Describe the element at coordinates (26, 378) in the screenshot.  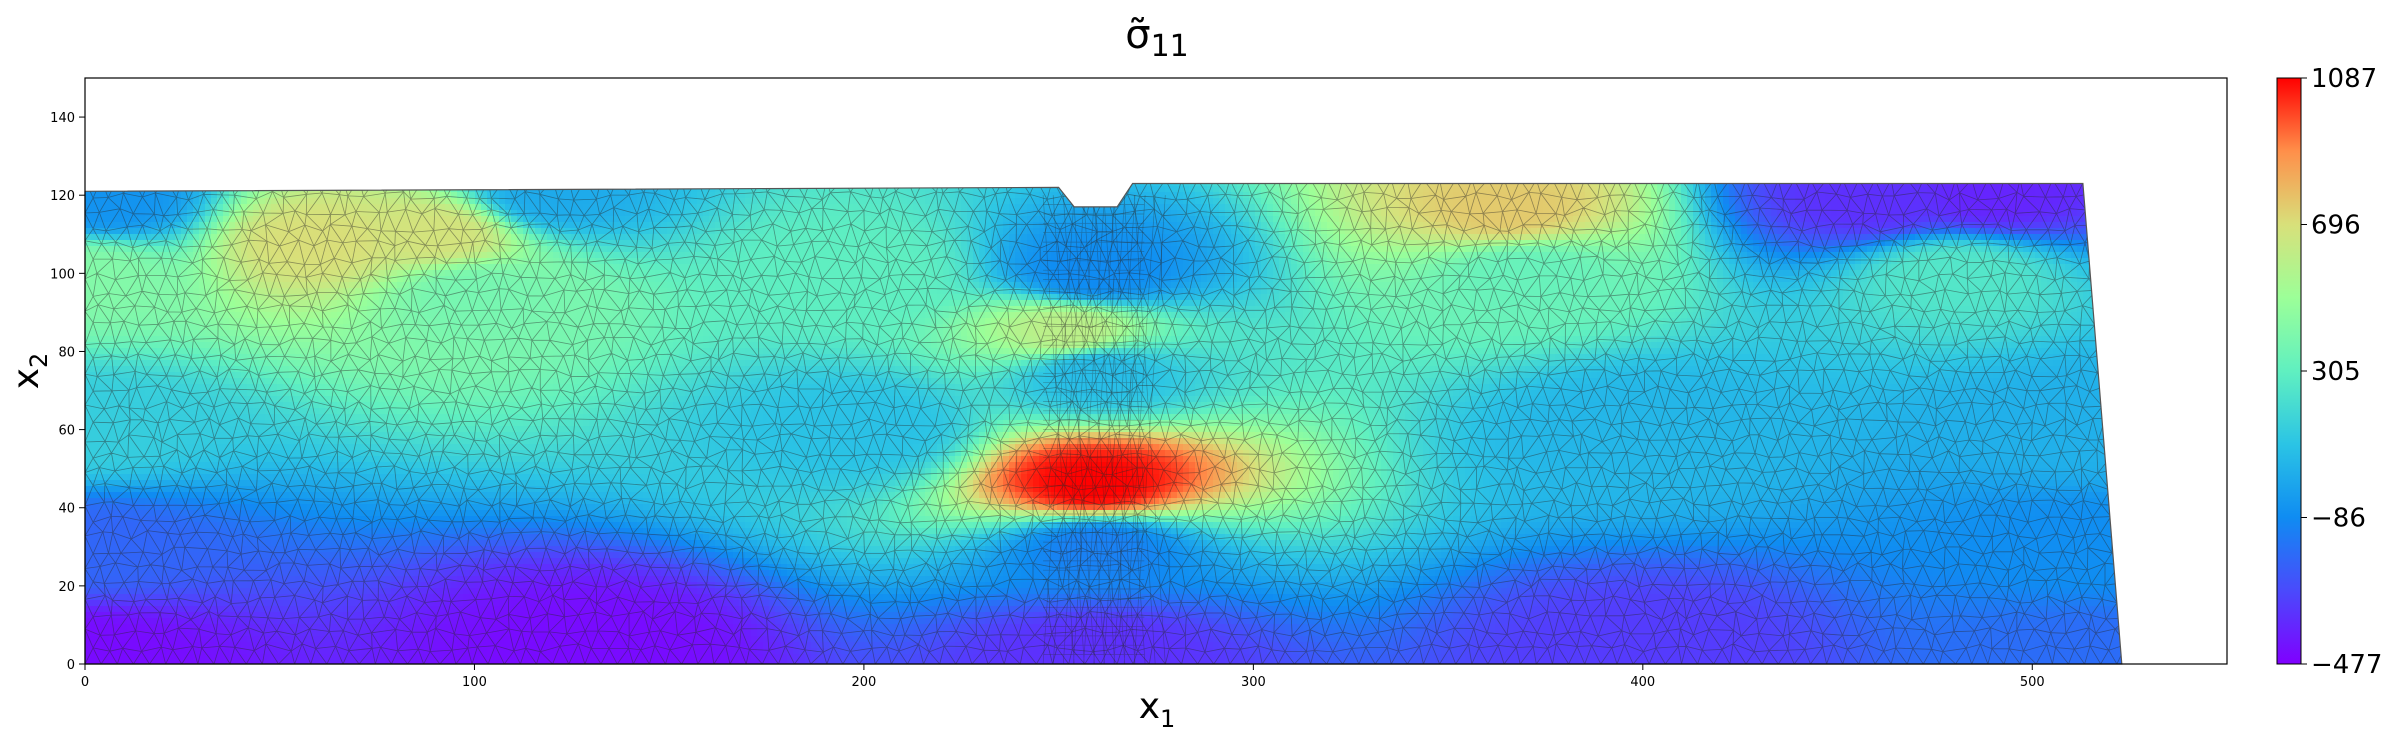
I see `y-axis-title-main: x` at that location.